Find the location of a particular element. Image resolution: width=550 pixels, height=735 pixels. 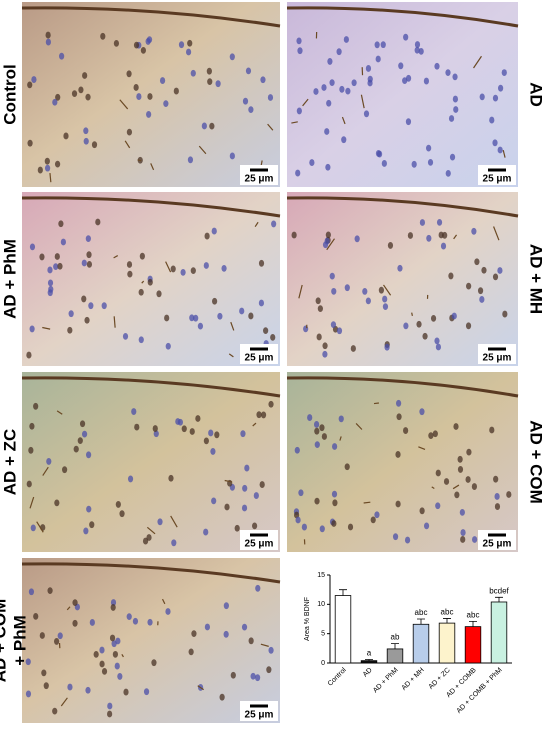

micrograph-panel: 25 μm is located at coordinates (151, 640).